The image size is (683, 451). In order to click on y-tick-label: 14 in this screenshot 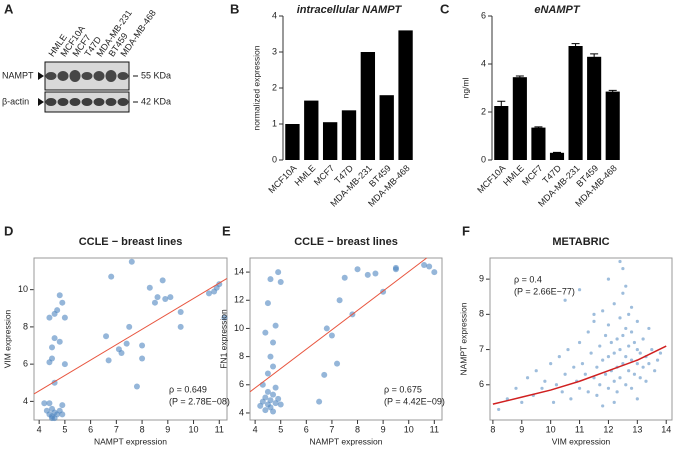, I will do `click(239, 271)`.